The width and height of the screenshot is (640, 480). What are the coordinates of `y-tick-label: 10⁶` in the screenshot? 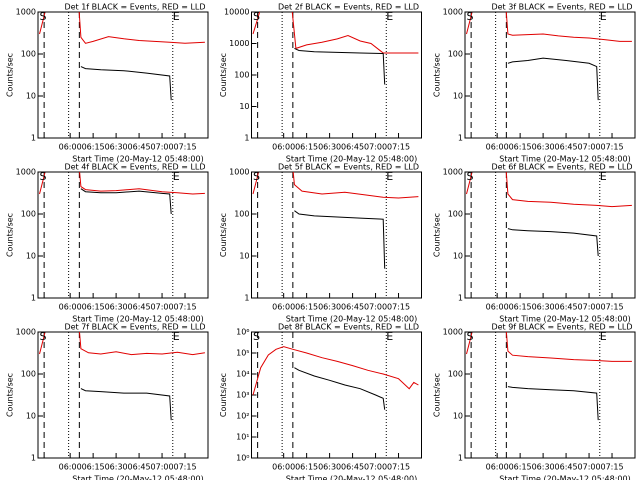 It's located at (242, 332).